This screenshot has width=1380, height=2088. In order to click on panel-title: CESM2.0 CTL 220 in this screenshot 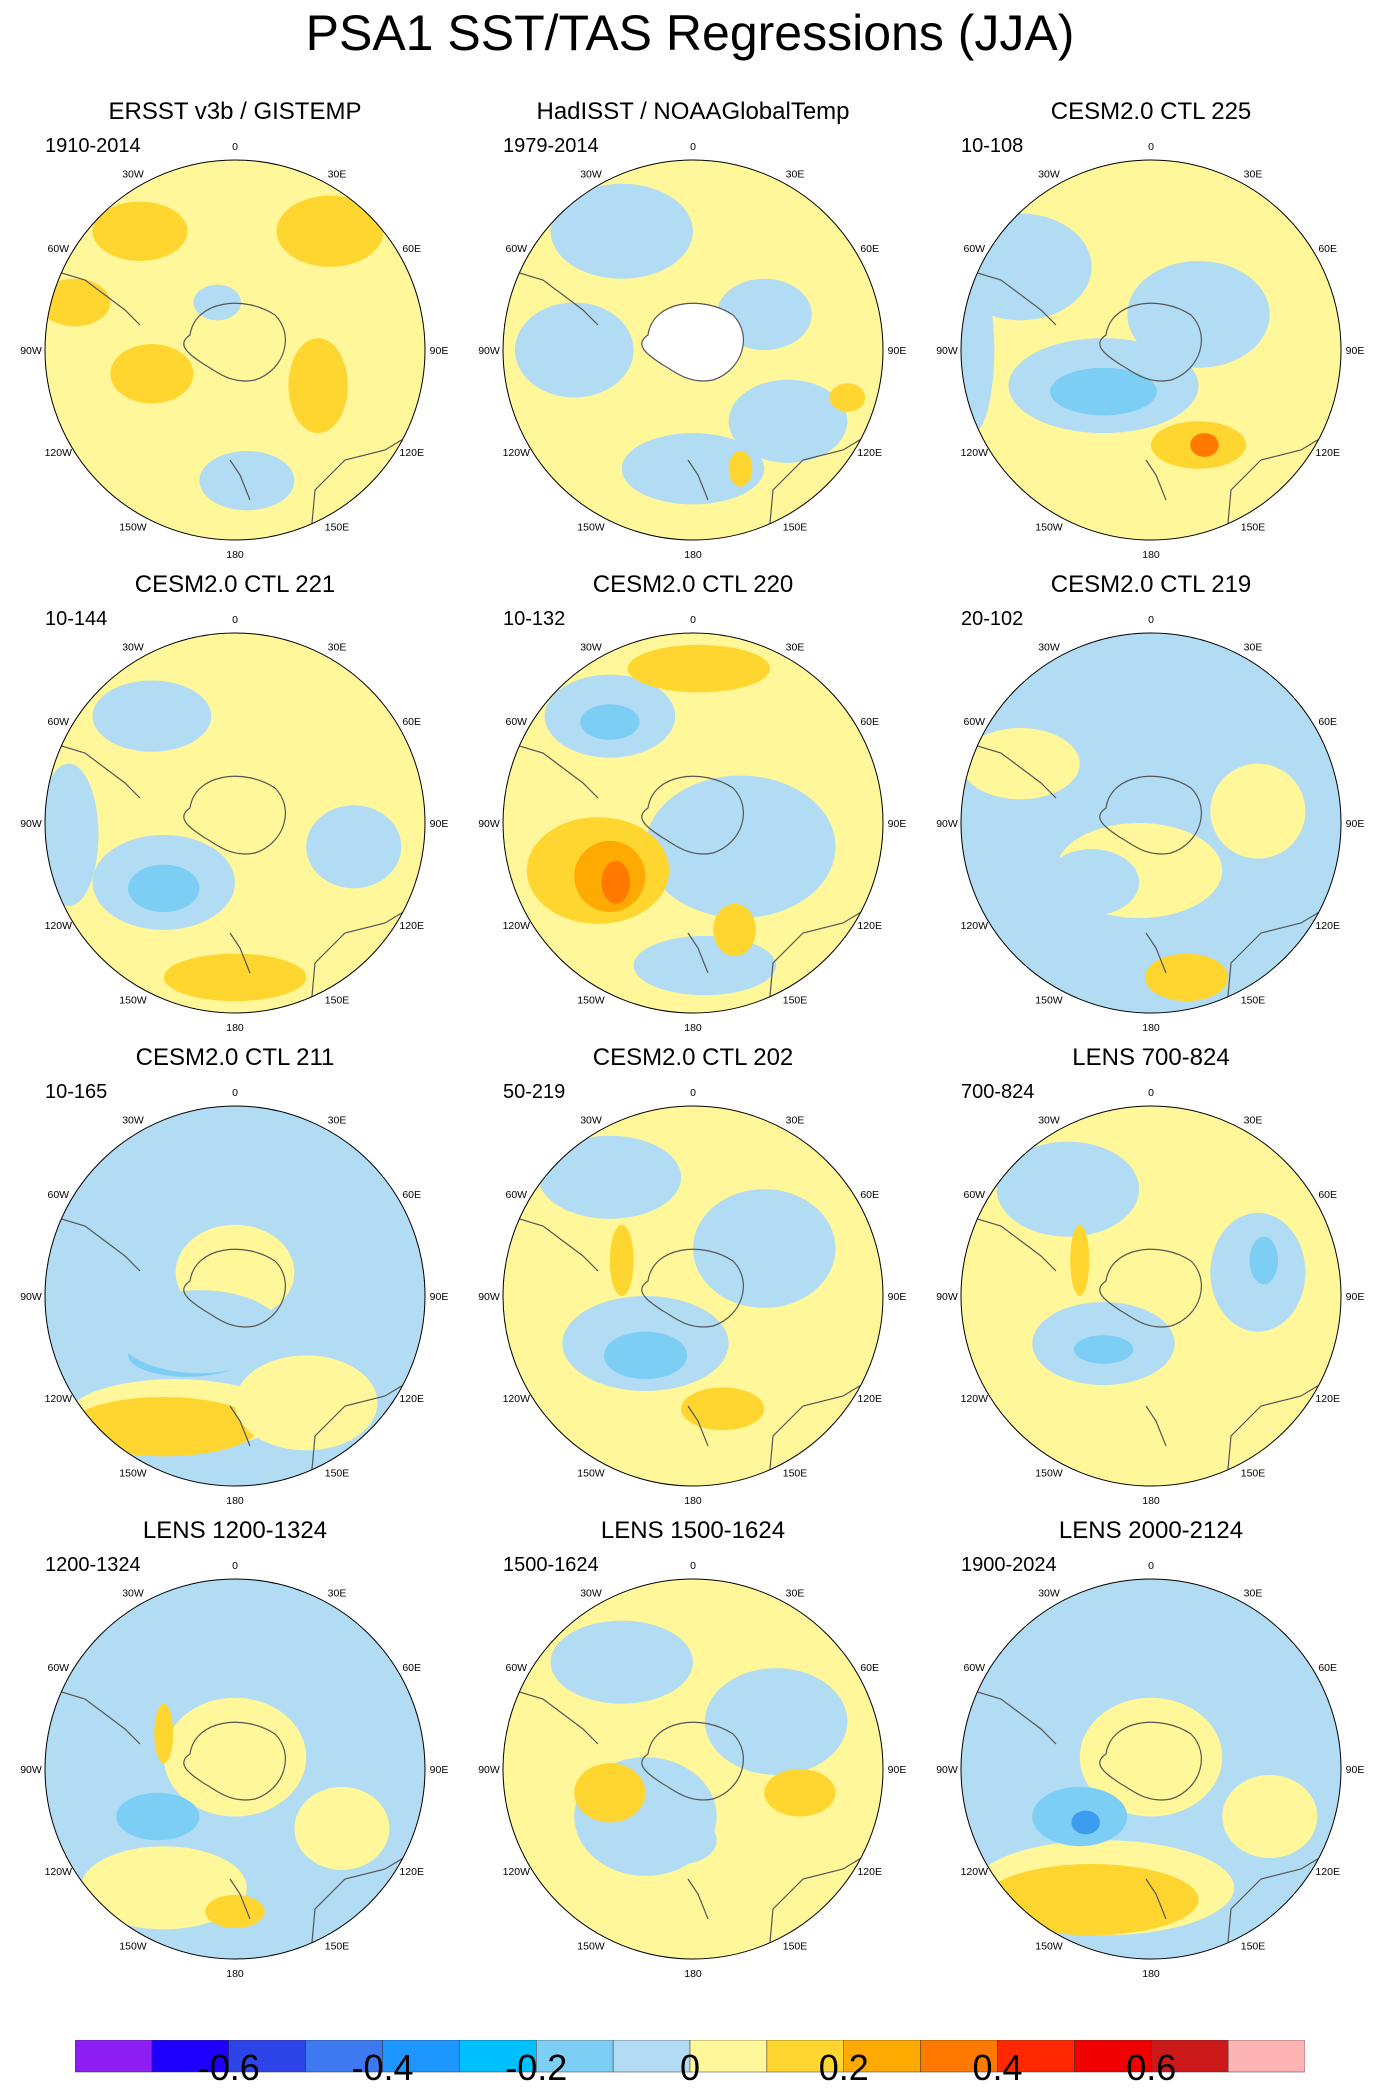, I will do `click(693, 584)`.